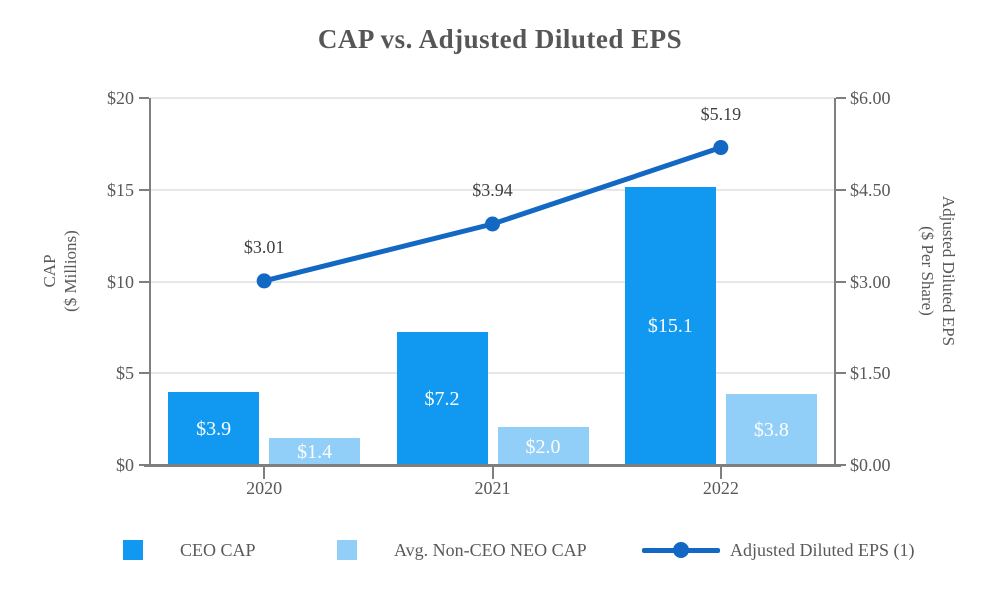  What do you see at coordinates (822, 549) in the screenshot?
I see `legend-label-adjusted-diluted-eps: Adjusted Diluted EPS (1)` at bounding box center [822, 549].